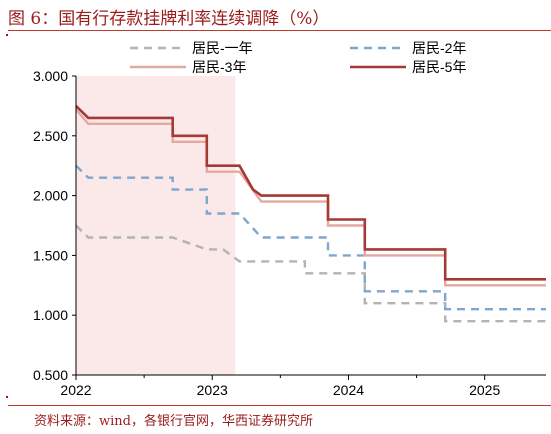 This screenshot has width=551, height=434. What do you see at coordinates (50, 136) in the screenshot?
I see `y-tick-label: 2.500` at bounding box center [50, 136].